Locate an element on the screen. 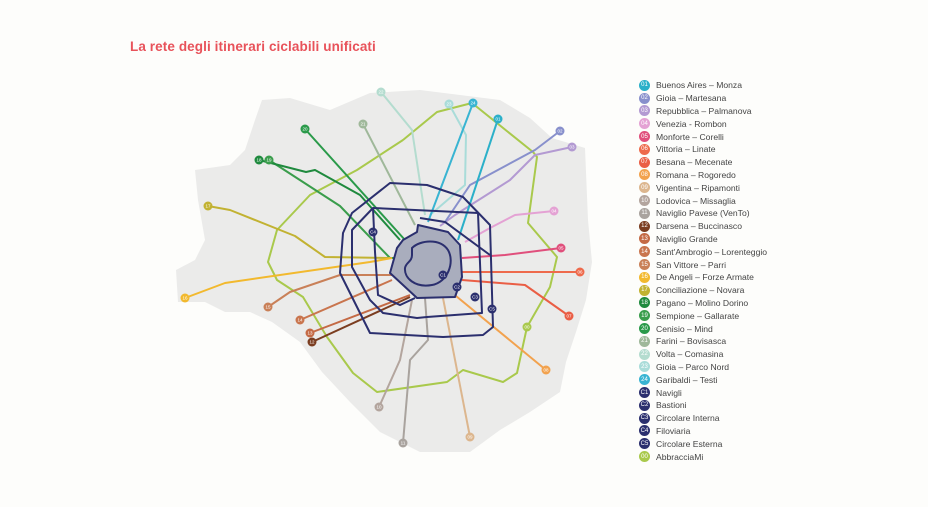  legend-label: Buenos Aires – Monza is located at coordinates (699, 85).